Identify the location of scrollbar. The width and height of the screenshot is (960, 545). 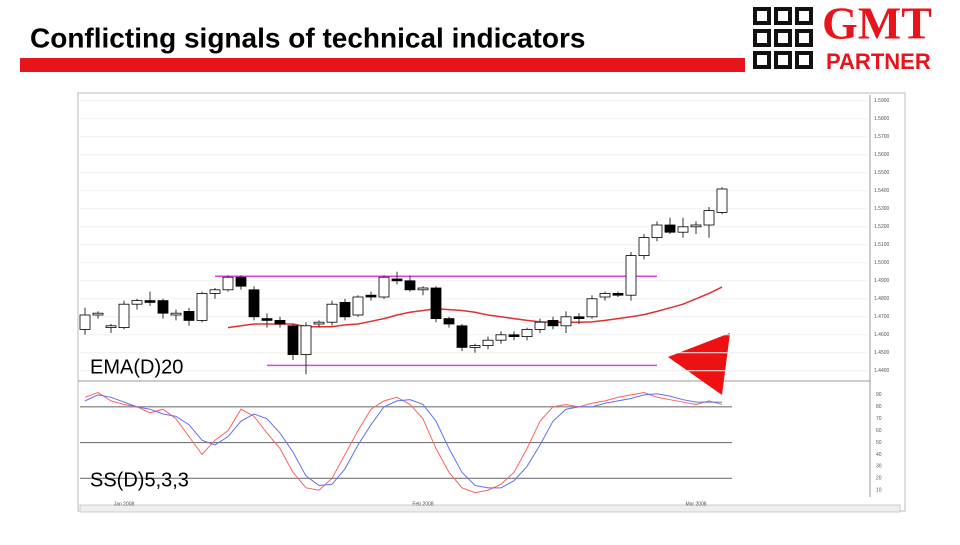
(490, 508).